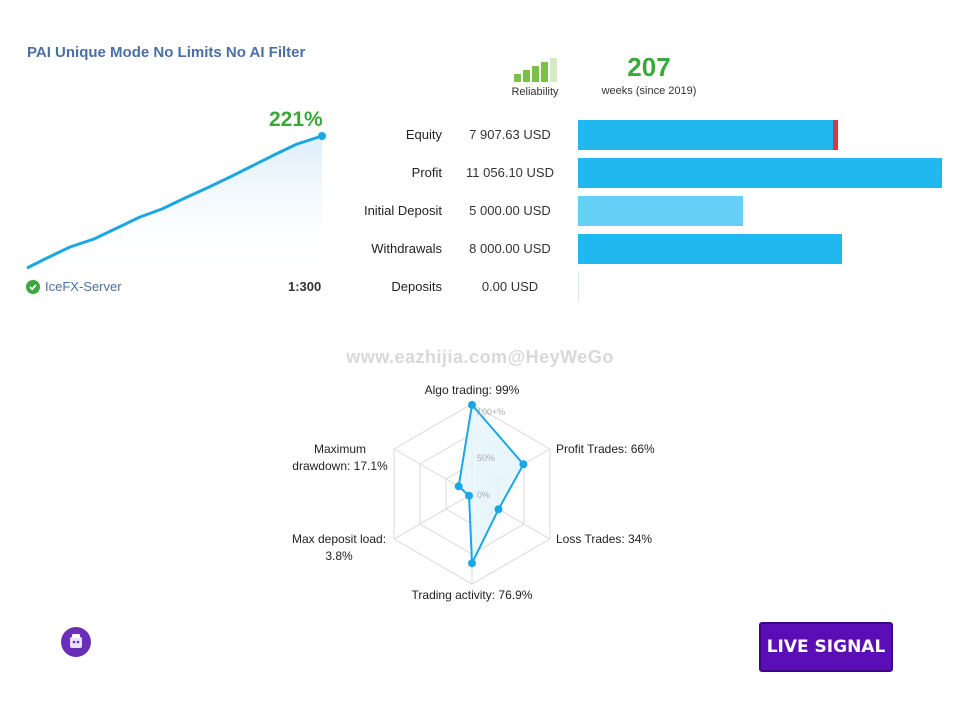 The image size is (960, 720). What do you see at coordinates (535, 92) in the screenshot?
I see `reliability-label: Reliability` at bounding box center [535, 92].